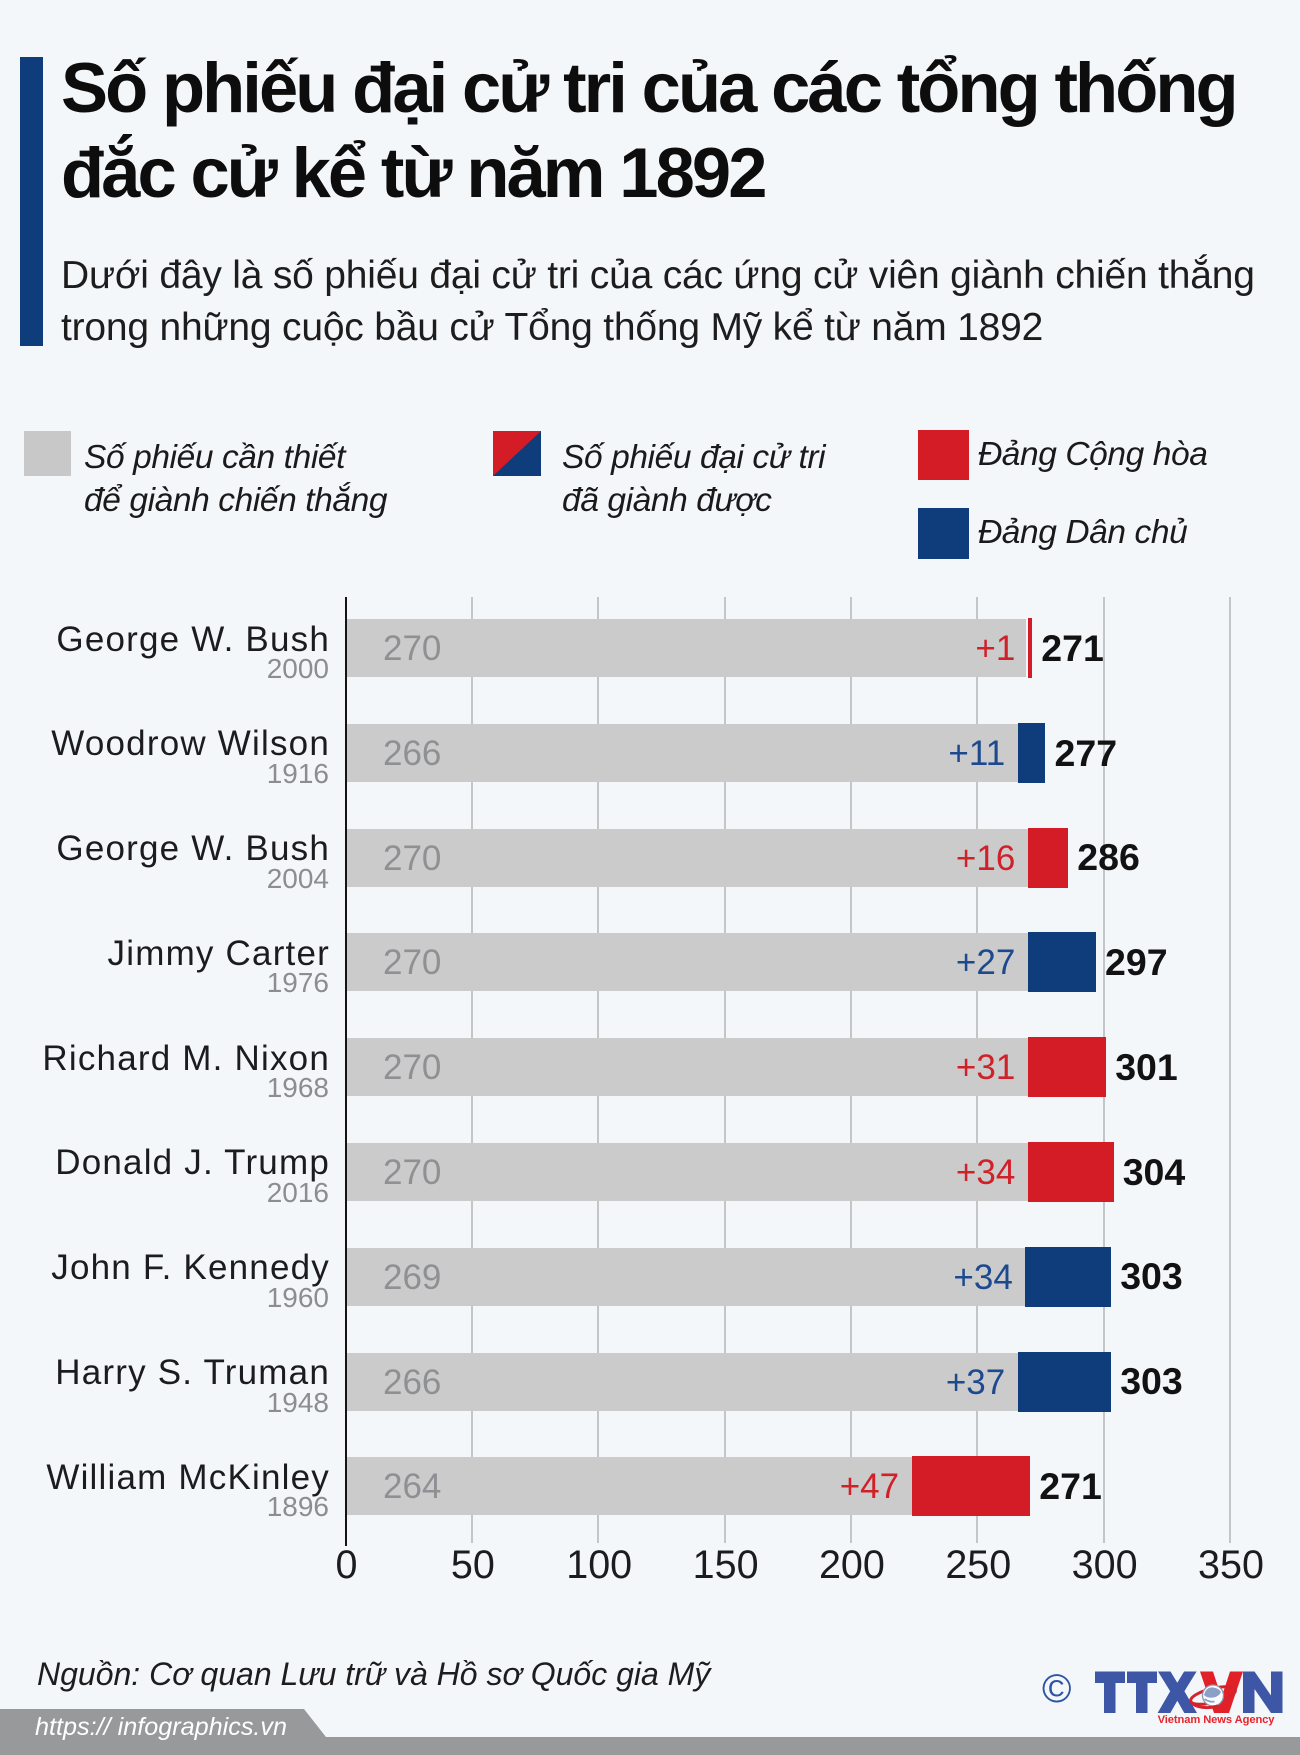  Describe the element at coordinates (1217, 1720) in the screenshot. I see `svg-text: Vietnam News Agency` at that location.